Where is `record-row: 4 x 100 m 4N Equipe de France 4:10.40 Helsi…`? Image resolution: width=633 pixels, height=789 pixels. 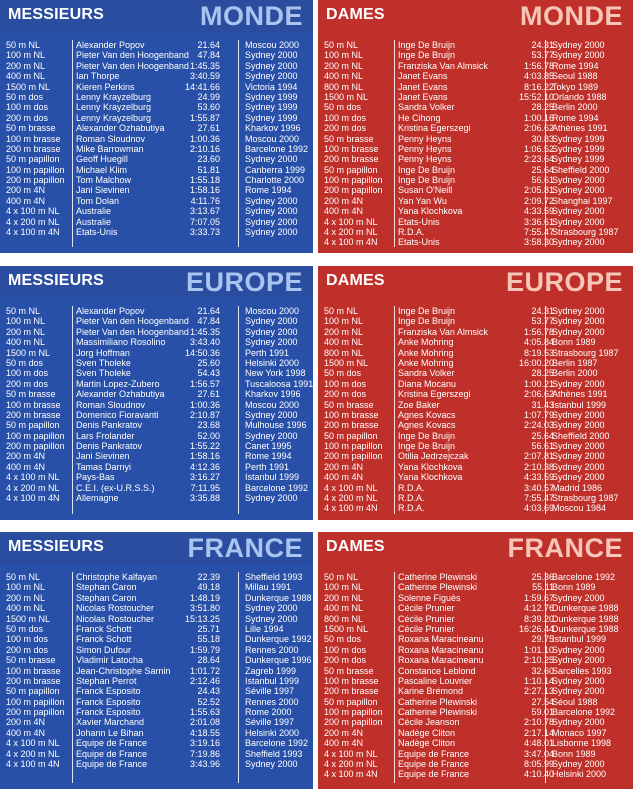 record-row: 4 x 100 m 4N Equipe de France 4:10.40 Helsi… is located at coordinates (475, 774).